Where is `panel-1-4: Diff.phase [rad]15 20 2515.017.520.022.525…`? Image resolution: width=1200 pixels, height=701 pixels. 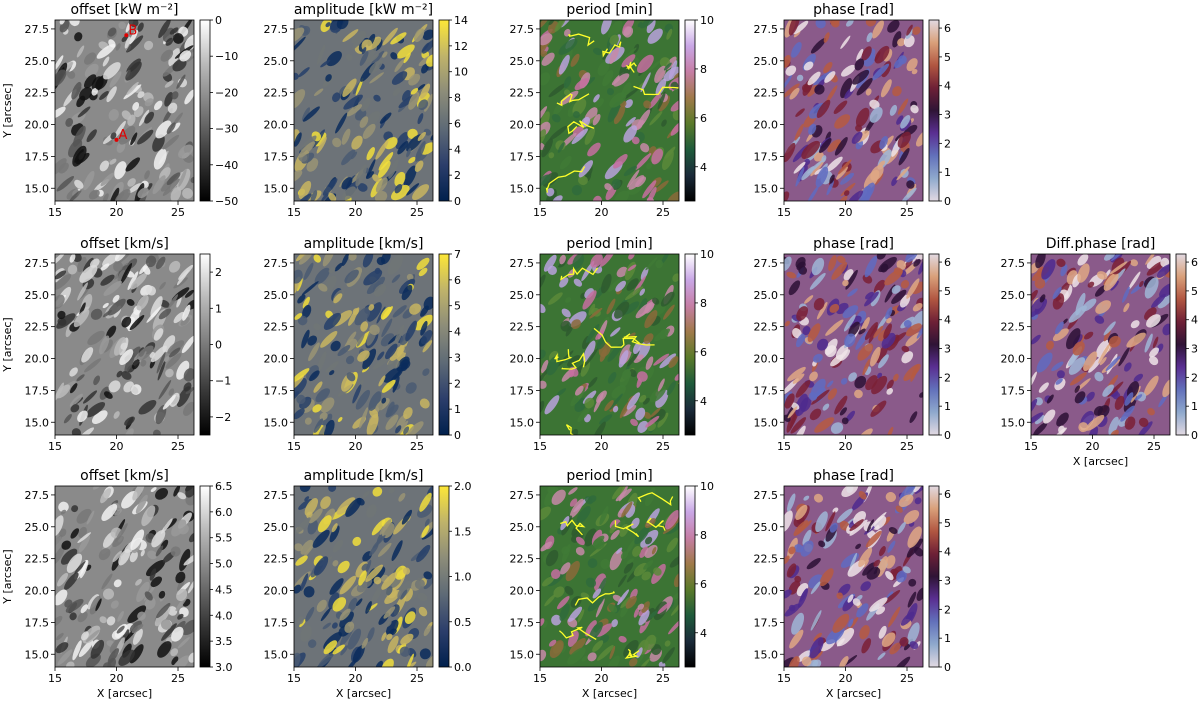
panel-1-4: Diff.phase [rad]15 20 2515.017.520.022.525… is located at coordinates (1100, 352).